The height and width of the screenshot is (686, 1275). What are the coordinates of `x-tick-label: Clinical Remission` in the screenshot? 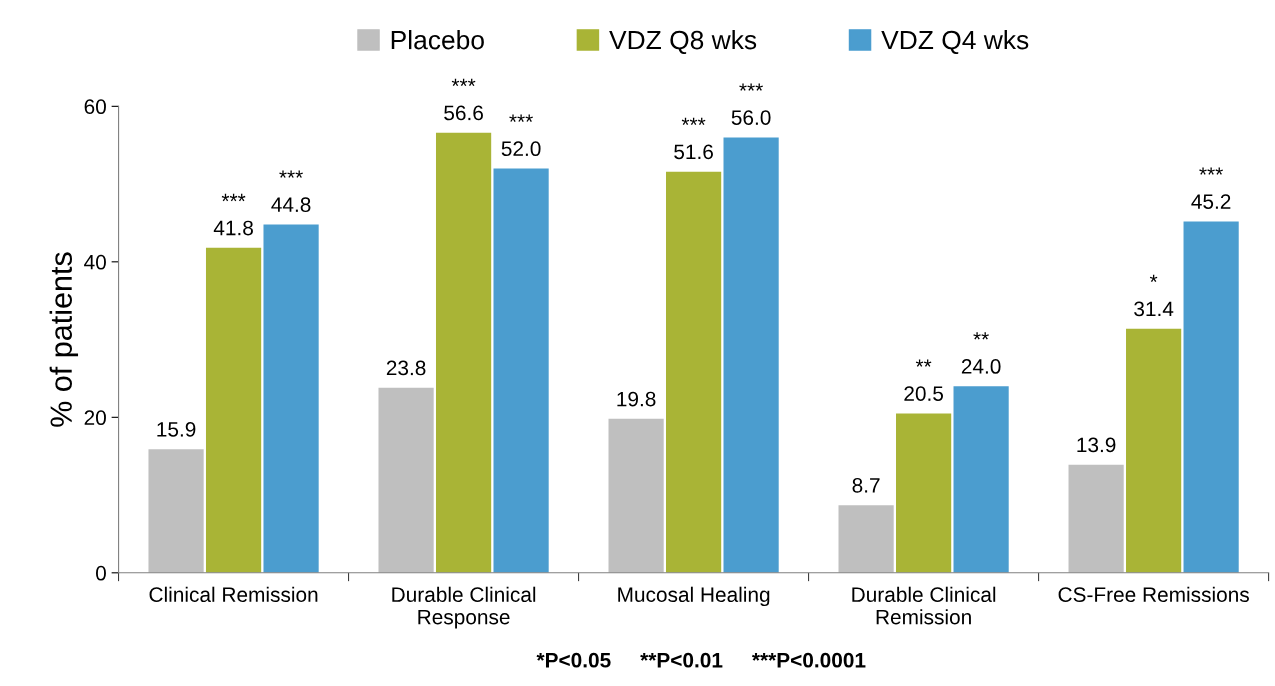 It's located at (233, 594).